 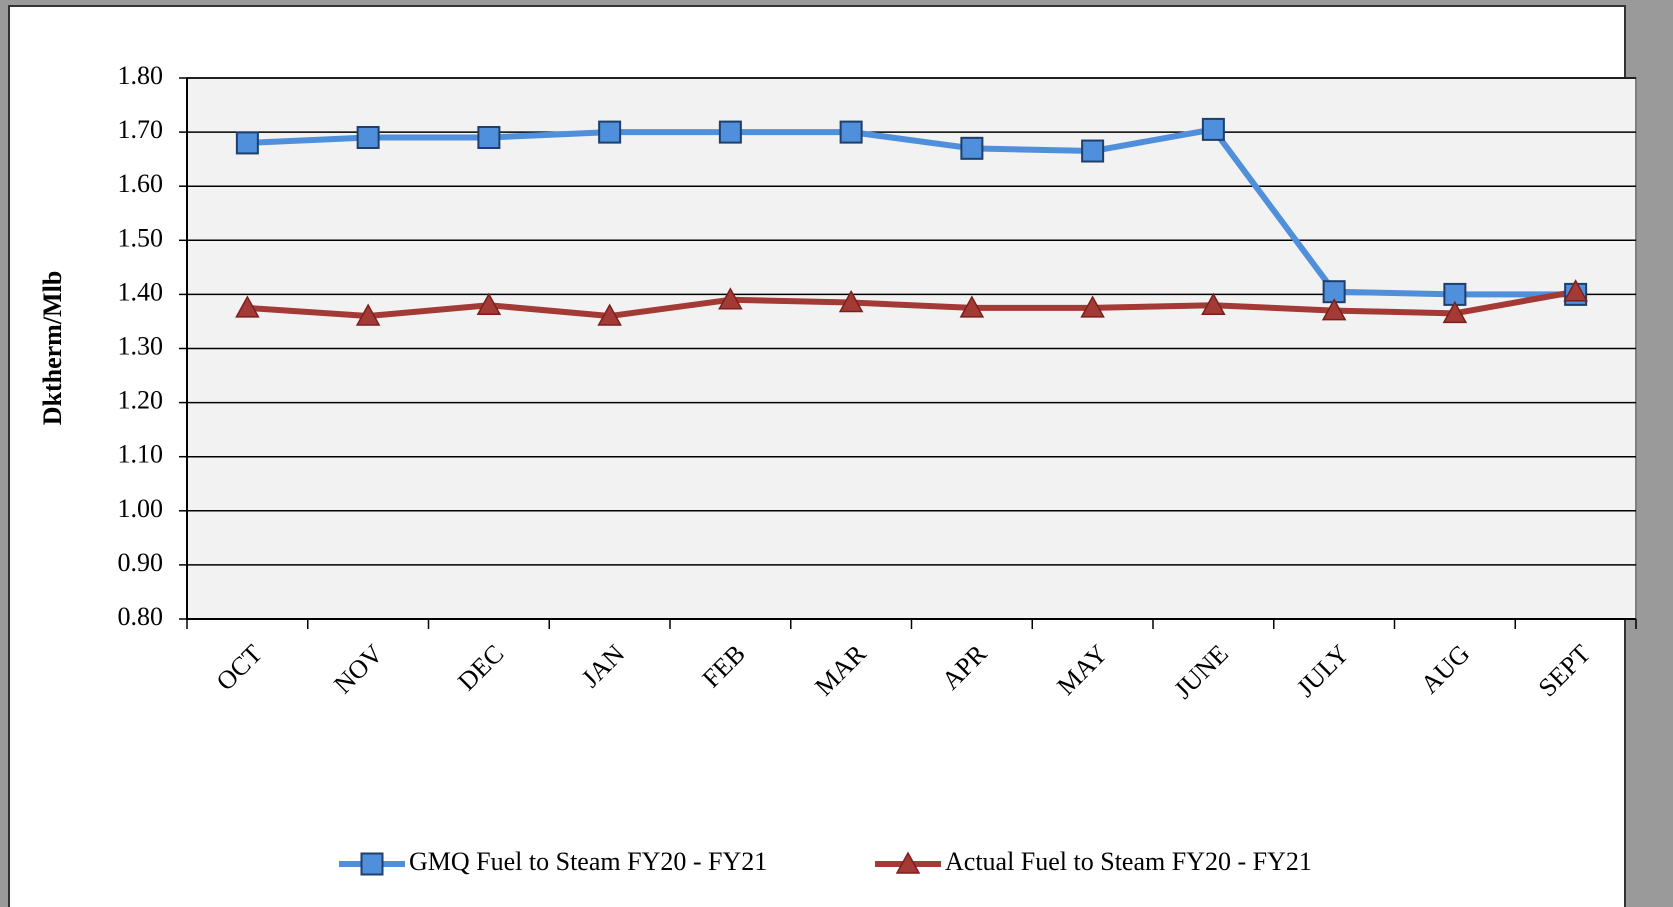 What do you see at coordinates (141, 400) in the screenshot?
I see `y-tick-label: 1.20` at bounding box center [141, 400].